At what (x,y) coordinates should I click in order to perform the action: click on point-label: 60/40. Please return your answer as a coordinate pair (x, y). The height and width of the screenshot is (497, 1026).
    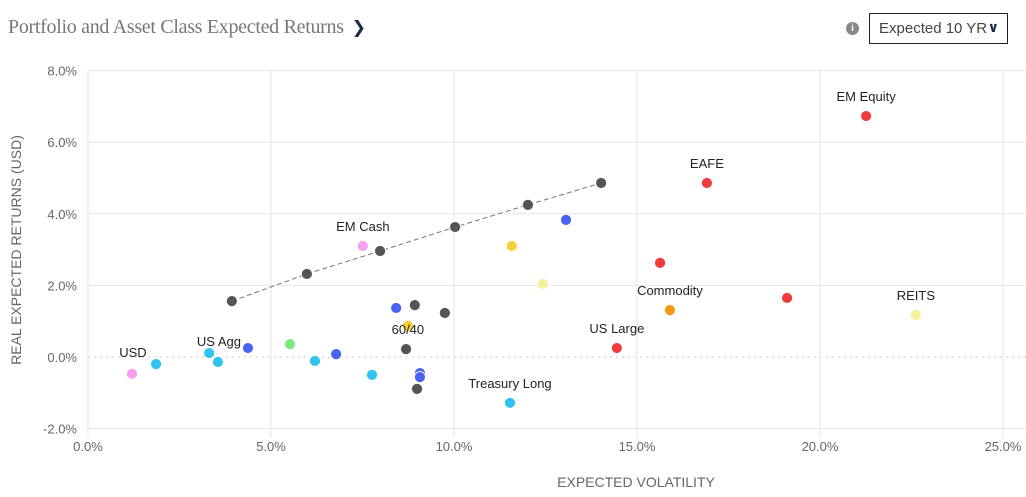
    Looking at the image, I should click on (408, 329).